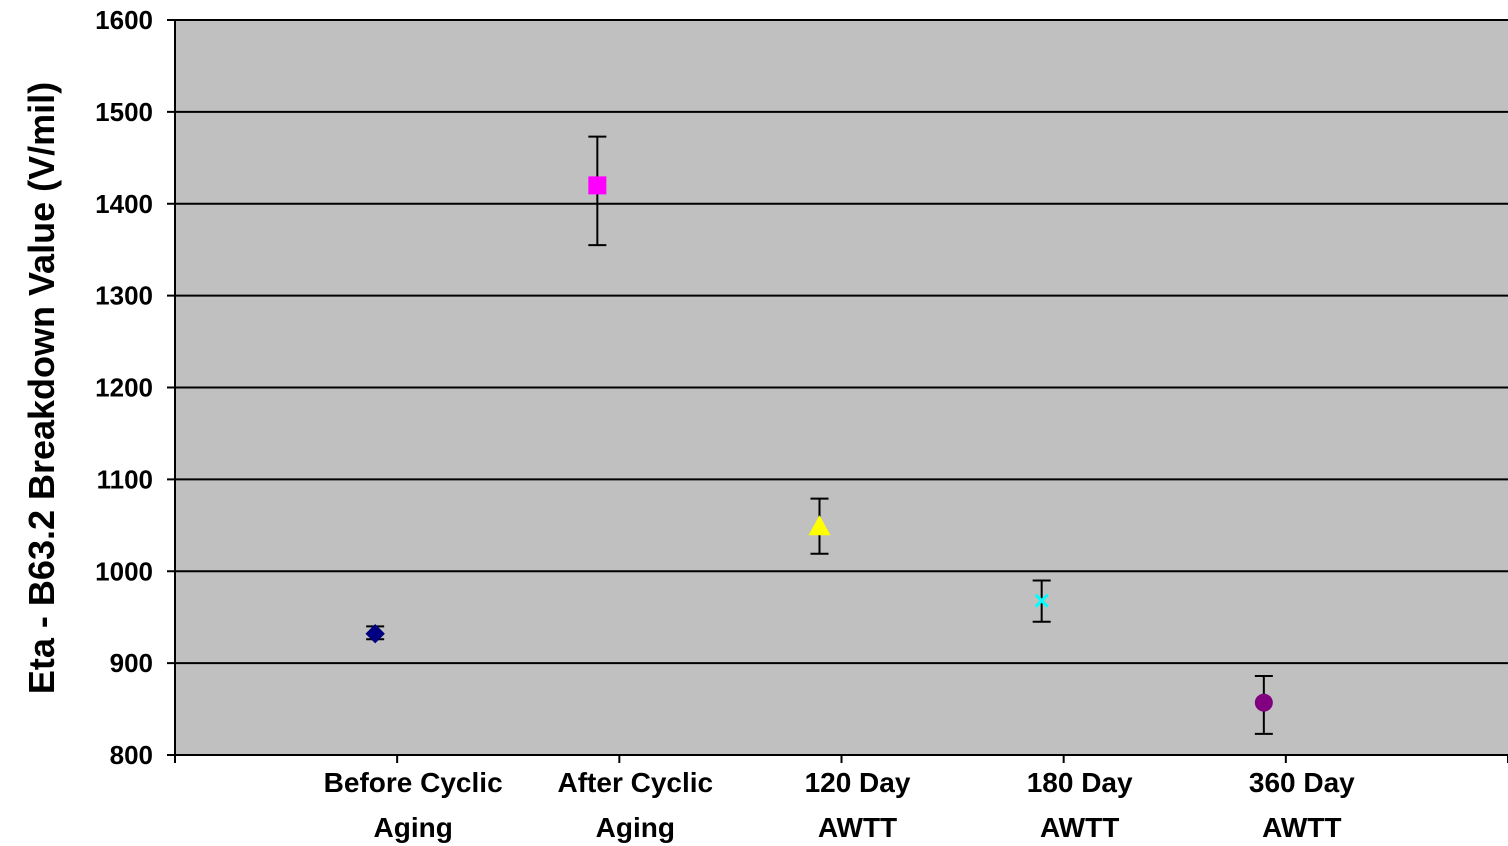 The image size is (1508, 846). I want to click on y-tick-label: 1600, so click(124, 20).